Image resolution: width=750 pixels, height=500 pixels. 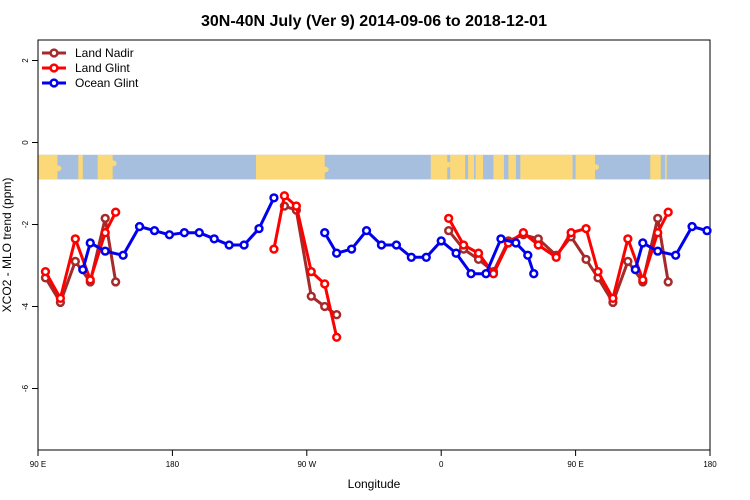 What do you see at coordinates (25, 224) in the screenshot?
I see `y-tick-label: -2` at bounding box center [25, 224].